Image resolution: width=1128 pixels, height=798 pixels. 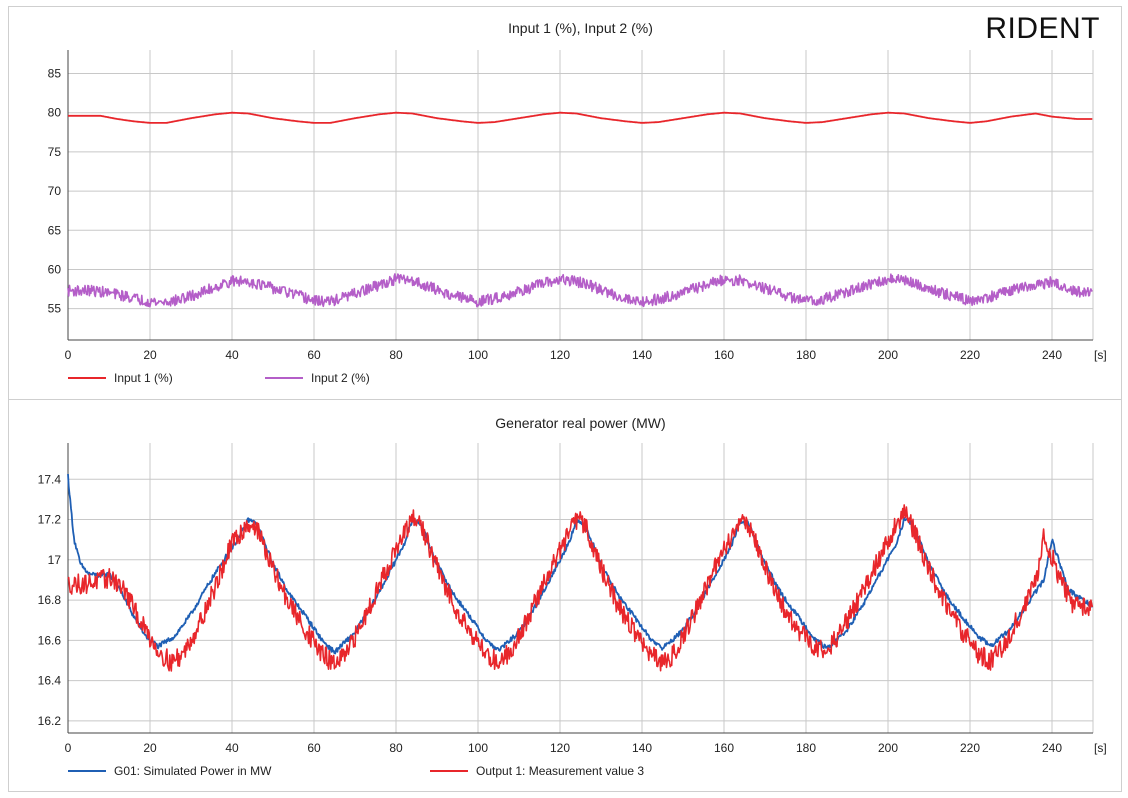 What do you see at coordinates (55, 113) in the screenshot?
I see `y-tick-label: 80` at bounding box center [55, 113].